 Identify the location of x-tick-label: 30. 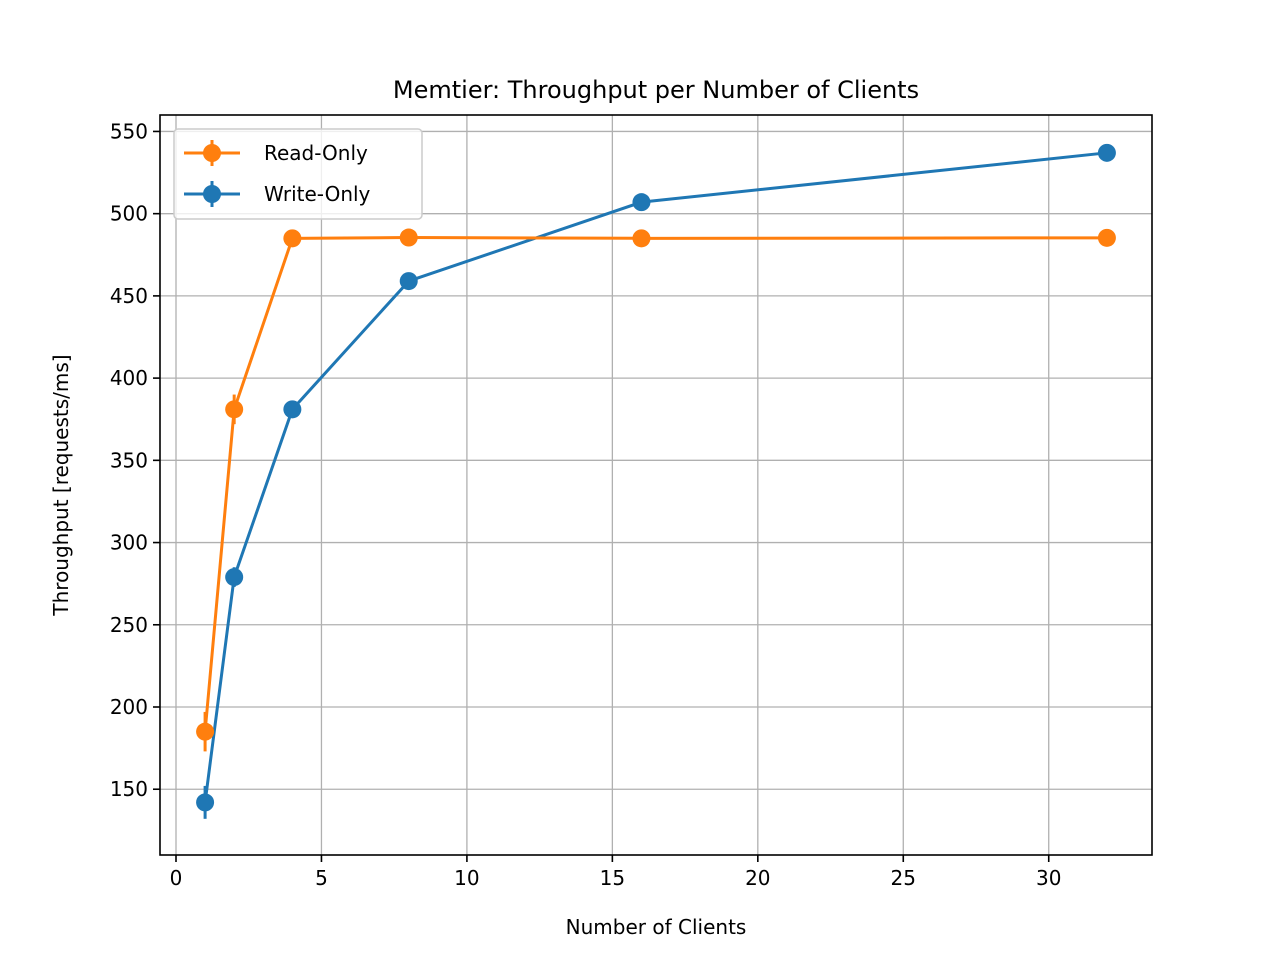
(1048, 878).